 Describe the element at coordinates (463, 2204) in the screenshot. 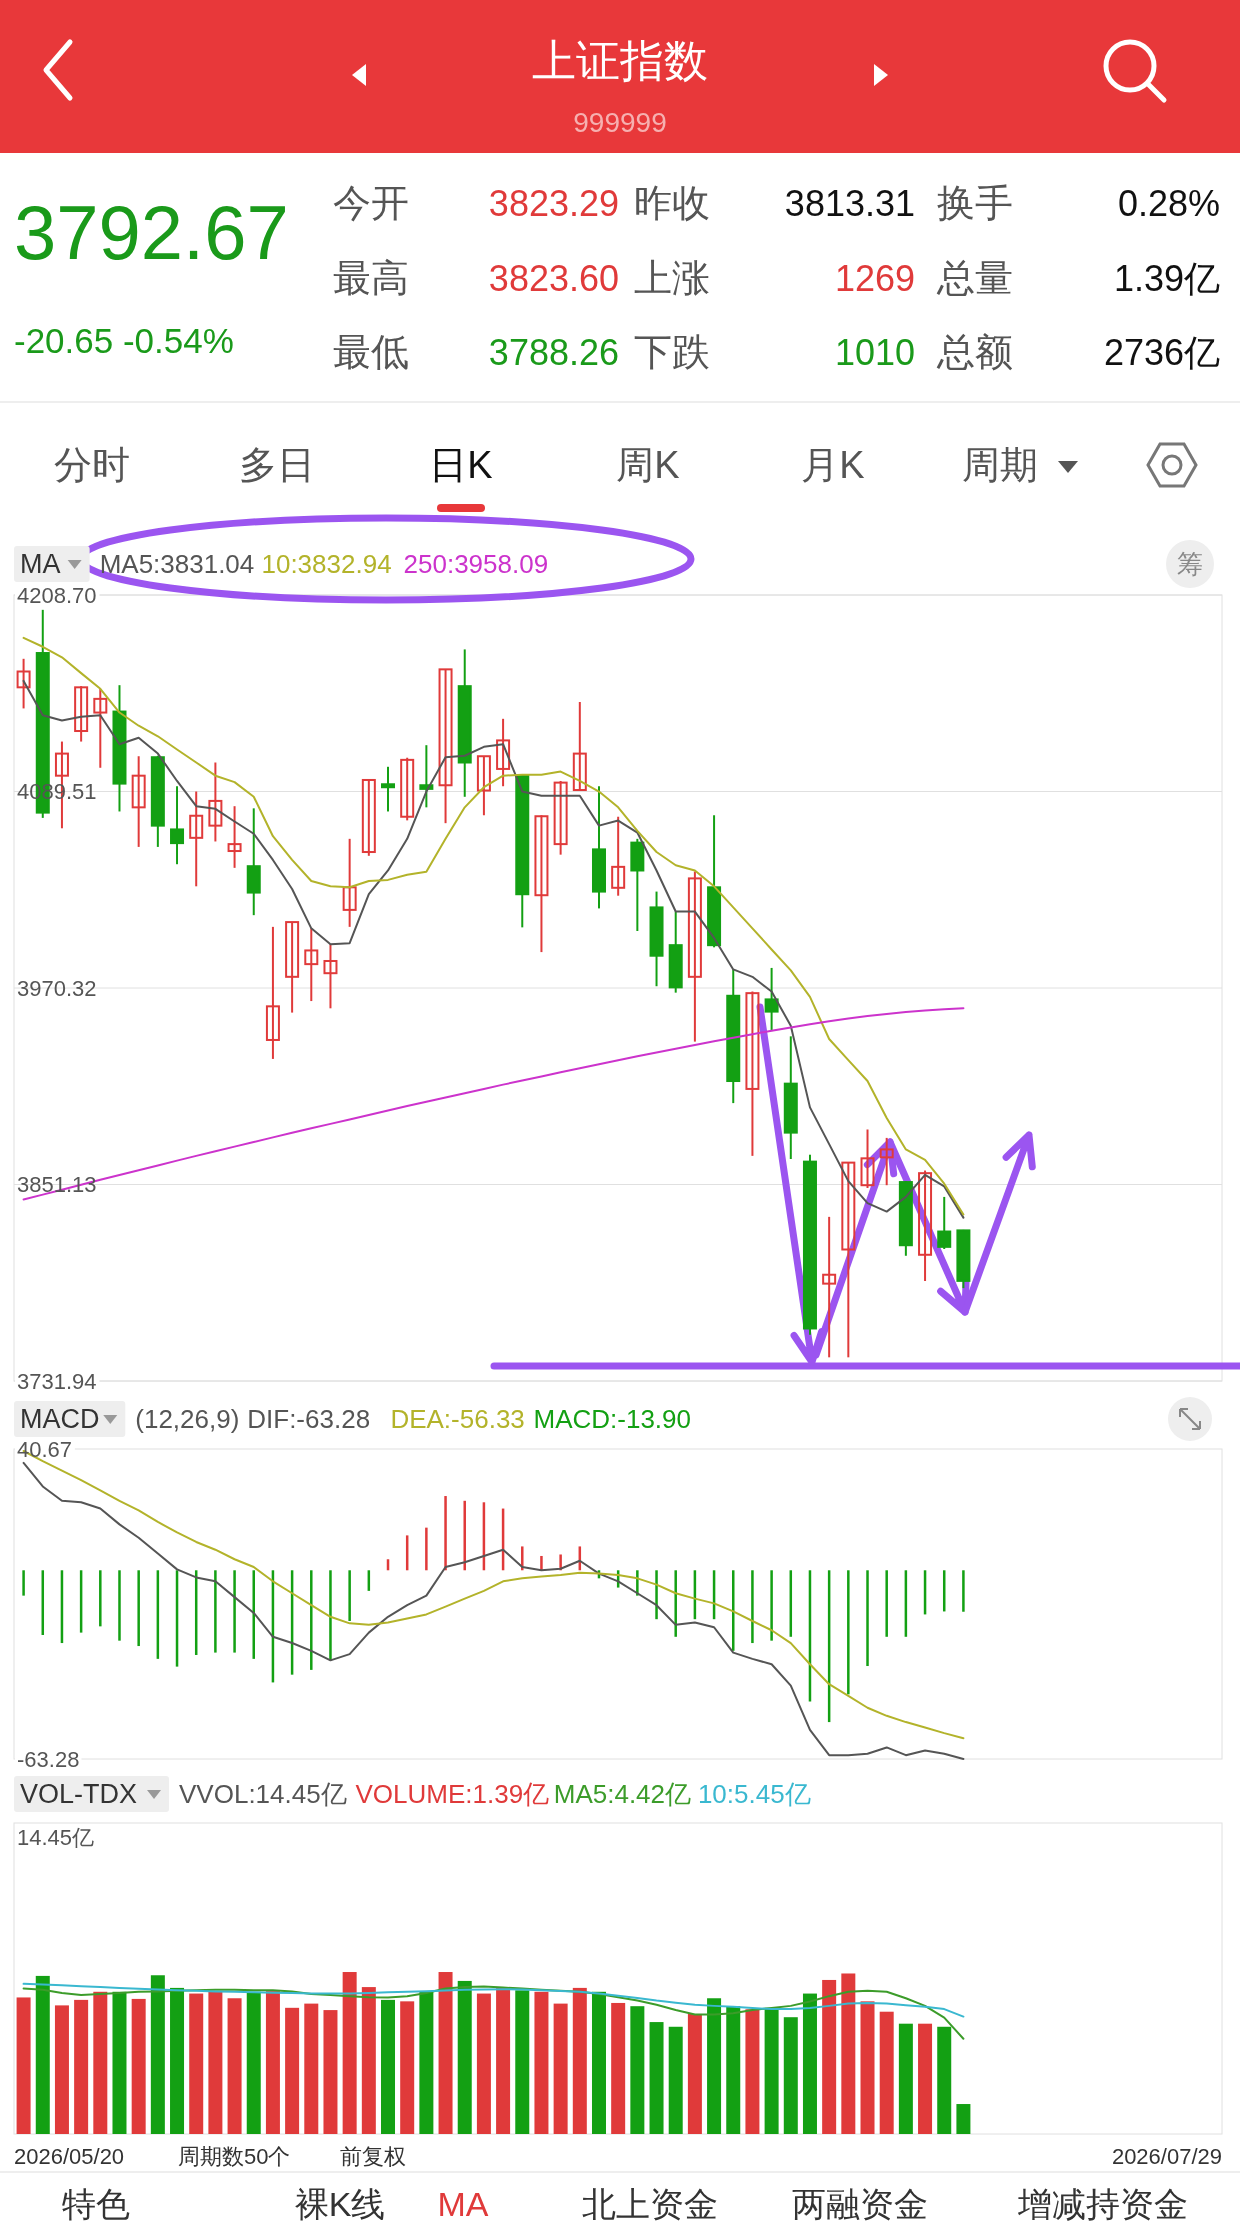

I see `text: MA` at that location.